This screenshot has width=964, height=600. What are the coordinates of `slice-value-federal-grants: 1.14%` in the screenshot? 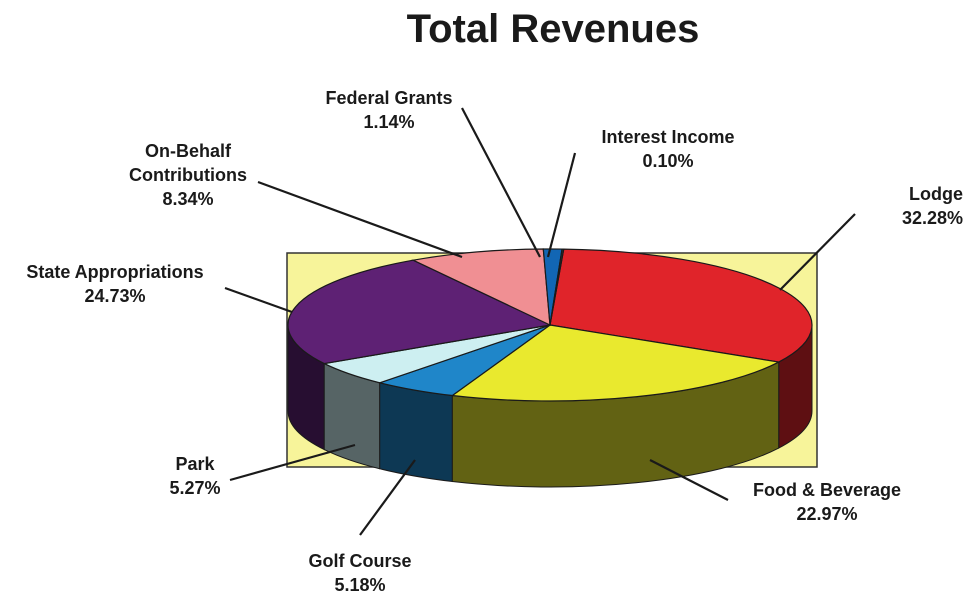 It's located at (388, 122).